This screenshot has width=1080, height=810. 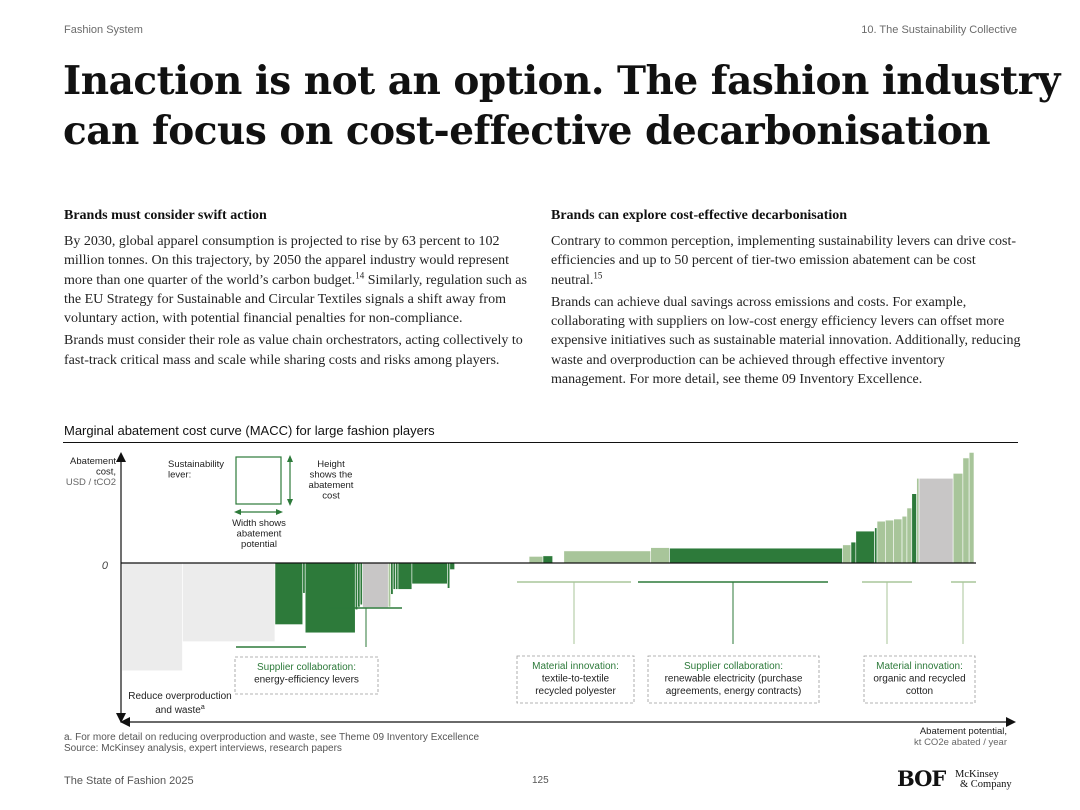 What do you see at coordinates (290, 458) in the screenshot?
I see `legend-height-arrow-up` at bounding box center [290, 458].